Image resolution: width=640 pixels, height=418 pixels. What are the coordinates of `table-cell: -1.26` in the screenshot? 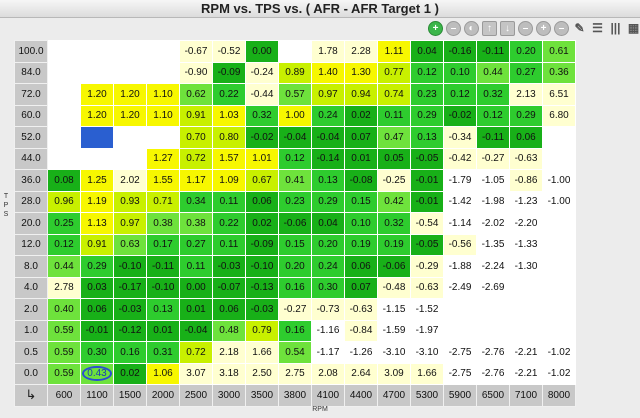 It's located at (361, 352).